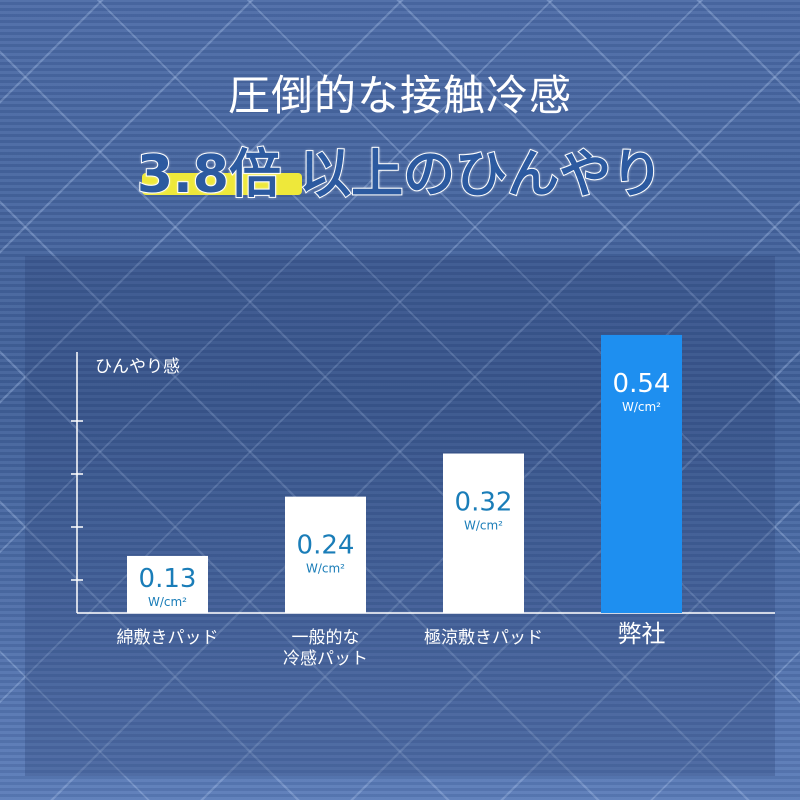 The width and height of the screenshot is (800, 800). Describe the element at coordinates (222, 184) in the screenshot. I see `headline-highlight` at that location.